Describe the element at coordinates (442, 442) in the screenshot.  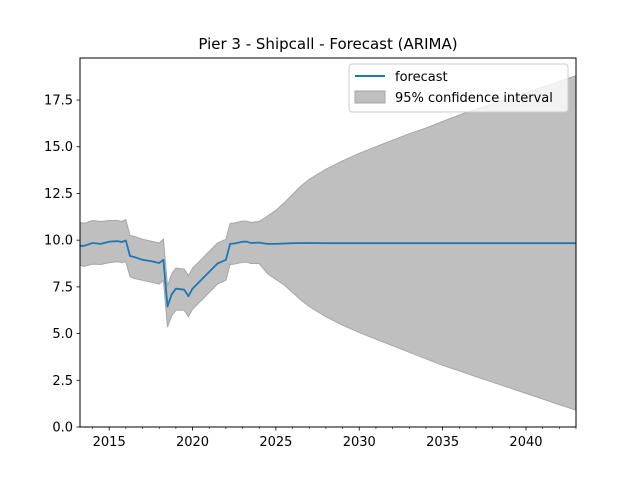
I see `x-tick-label: 2035` at that location.